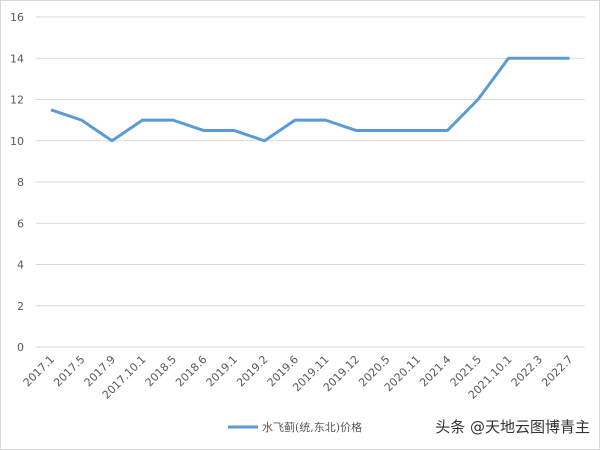  What do you see at coordinates (512, 427) in the screenshot?
I see `watermark: 头条 @天地云图博青主` at bounding box center [512, 427].